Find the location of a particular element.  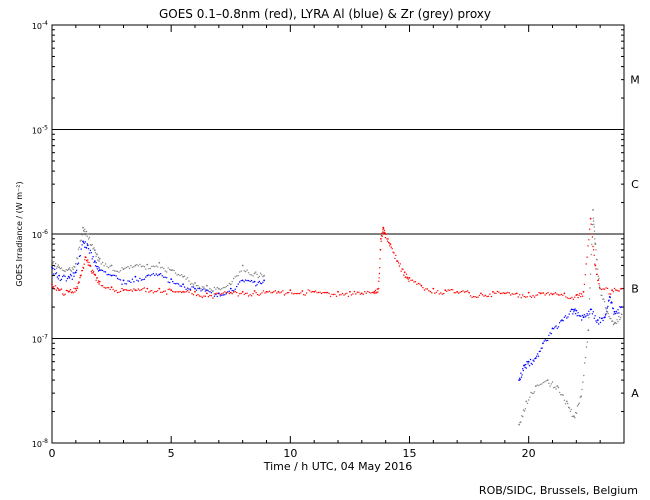

x-axis-label: Time / h UTC, 04 May 2016 is located at coordinates (338, 466).